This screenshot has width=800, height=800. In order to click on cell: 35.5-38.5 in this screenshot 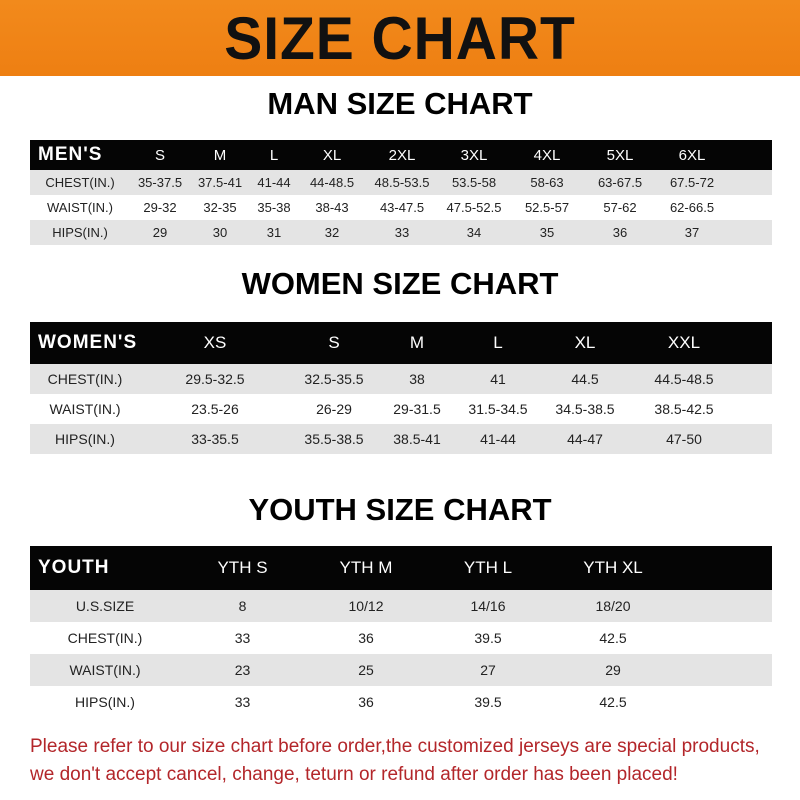, I will do `click(334, 439)`.